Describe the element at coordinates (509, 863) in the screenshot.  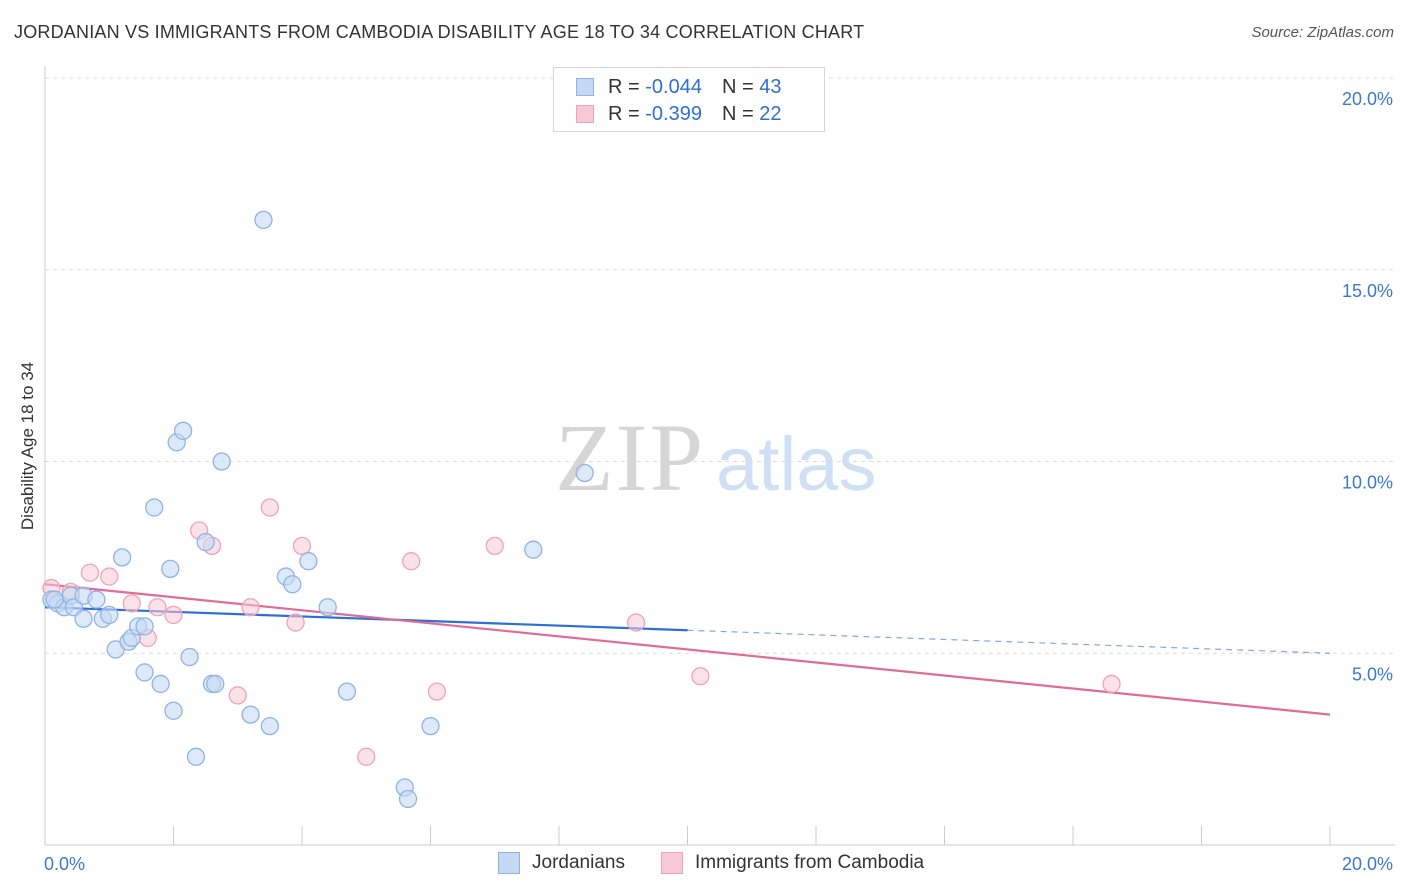
I see `bottom-swatch-blue` at that location.